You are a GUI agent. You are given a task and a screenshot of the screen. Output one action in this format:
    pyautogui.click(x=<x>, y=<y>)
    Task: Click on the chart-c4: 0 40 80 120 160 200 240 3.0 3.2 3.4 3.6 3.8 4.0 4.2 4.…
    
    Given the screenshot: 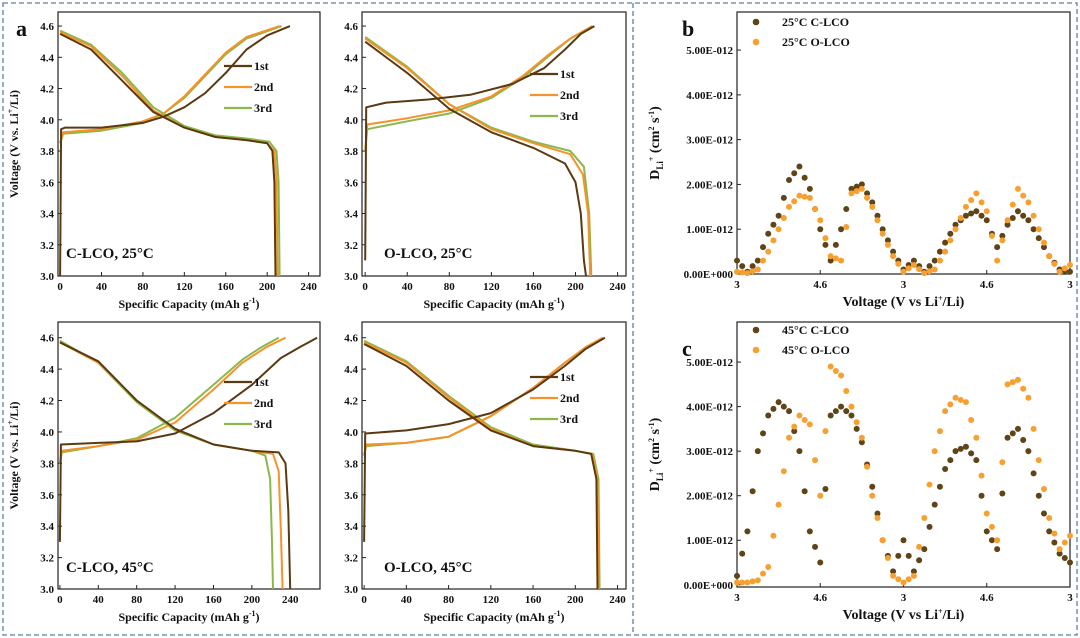 What is the action you would take?
    pyautogui.click(x=485, y=472)
    